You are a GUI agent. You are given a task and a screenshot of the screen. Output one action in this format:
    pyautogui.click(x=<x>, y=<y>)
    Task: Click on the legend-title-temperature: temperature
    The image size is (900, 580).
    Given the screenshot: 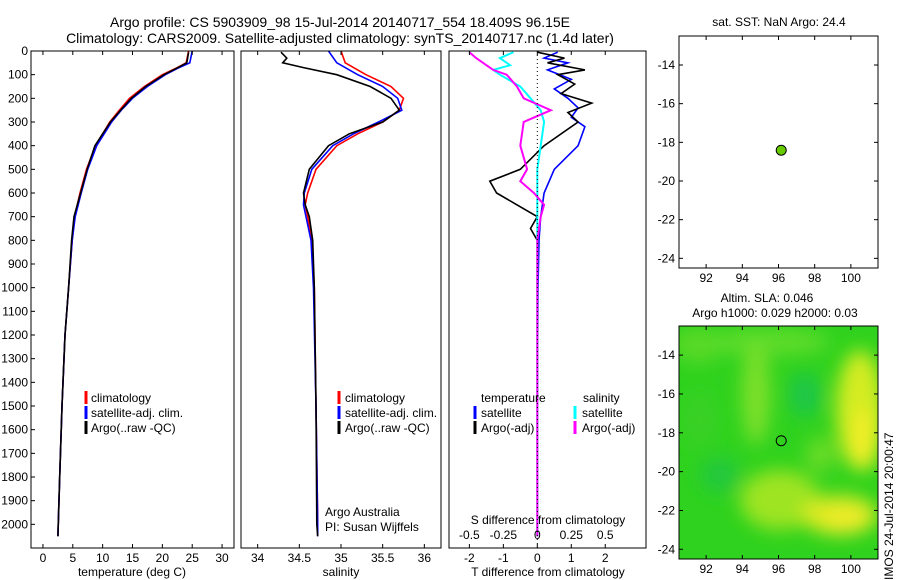 What is the action you would take?
    pyautogui.click(x=513, y=398)
    